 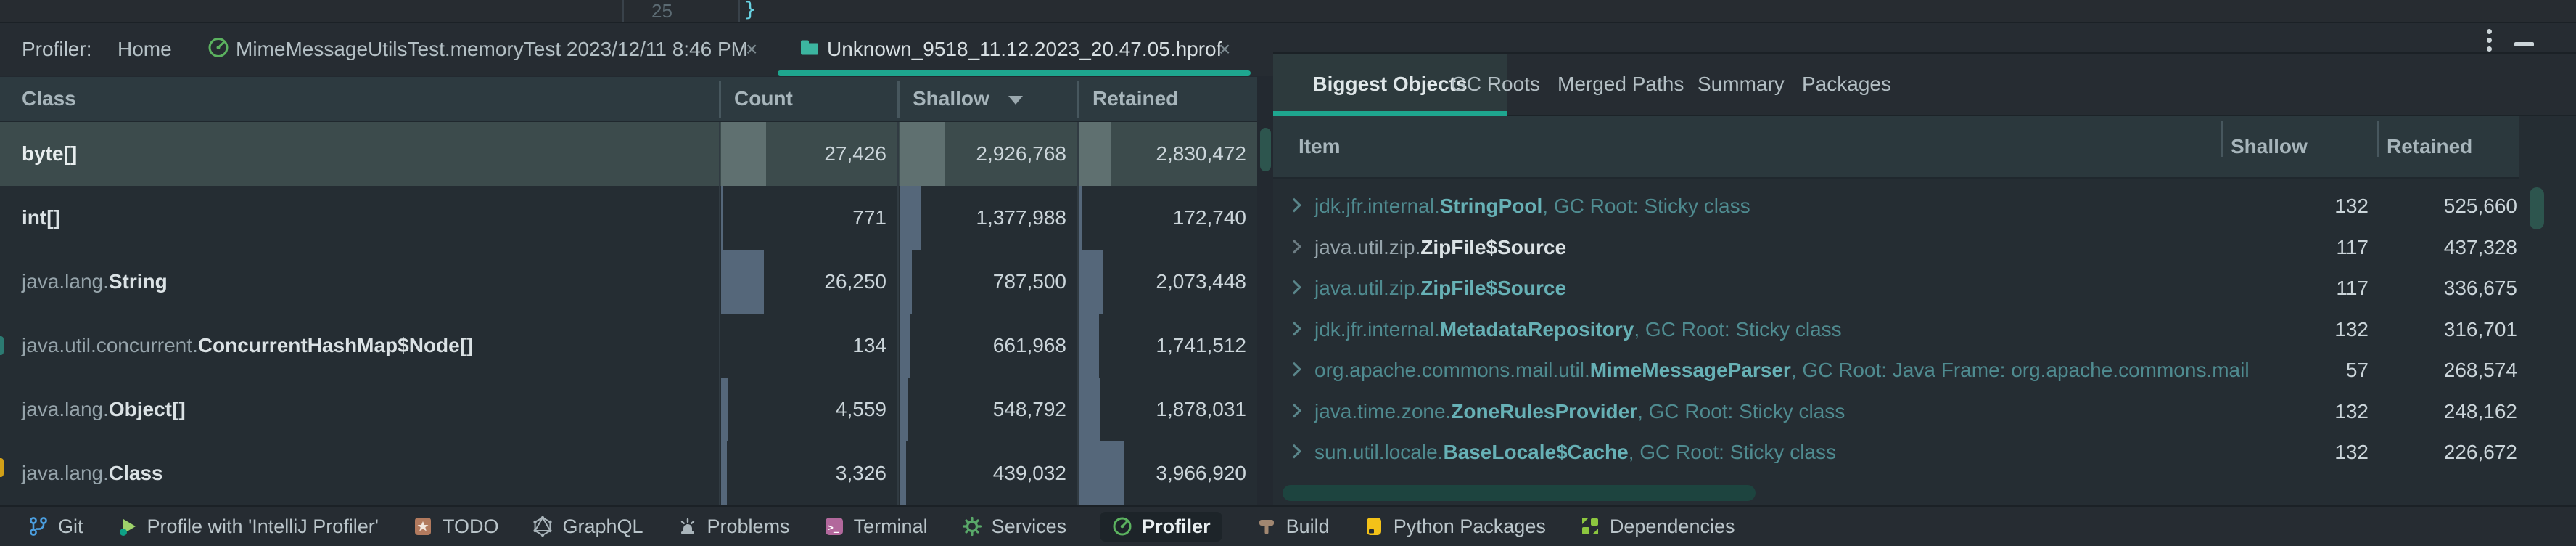 I want to click on objects-table-header: Item Shallow Retained, so click(x=1896, y=147).